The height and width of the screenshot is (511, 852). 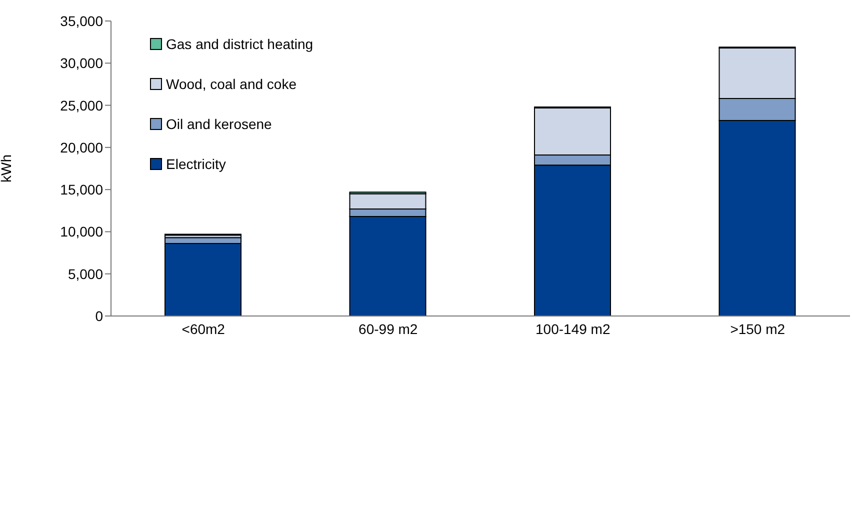 What do you see at coordinates (82, 147) in the screenshot?
I see `y-tick-label: 20,000` at bounding box center [82, 147].